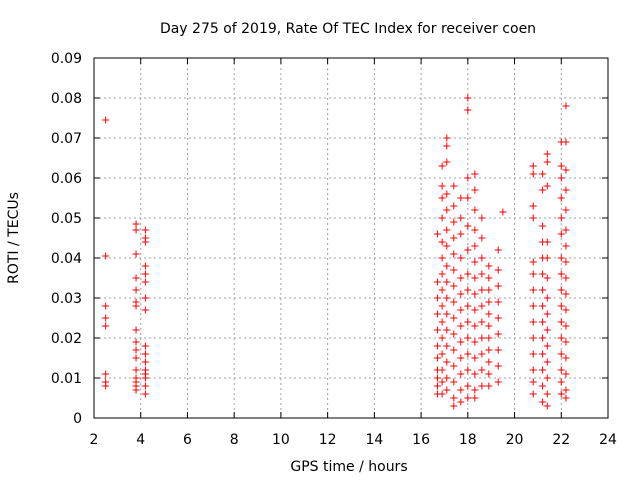 The width and height of the screenshot is (640, 480). I want to click on y-tick-label: 0.03, so click(66, 299).